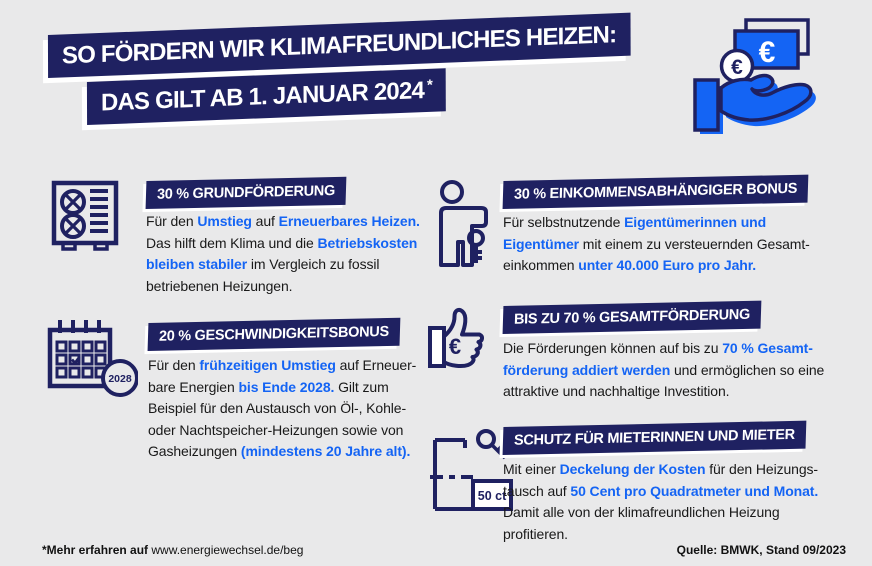 The width and height of the screenshot is (872, 566). What do you see at coordinates (246, 192) in the screenshot?
I see `section-header-grundfoerderung: 30 % GRUNDFÖRDERUNG` at bounding box center [246, 192].